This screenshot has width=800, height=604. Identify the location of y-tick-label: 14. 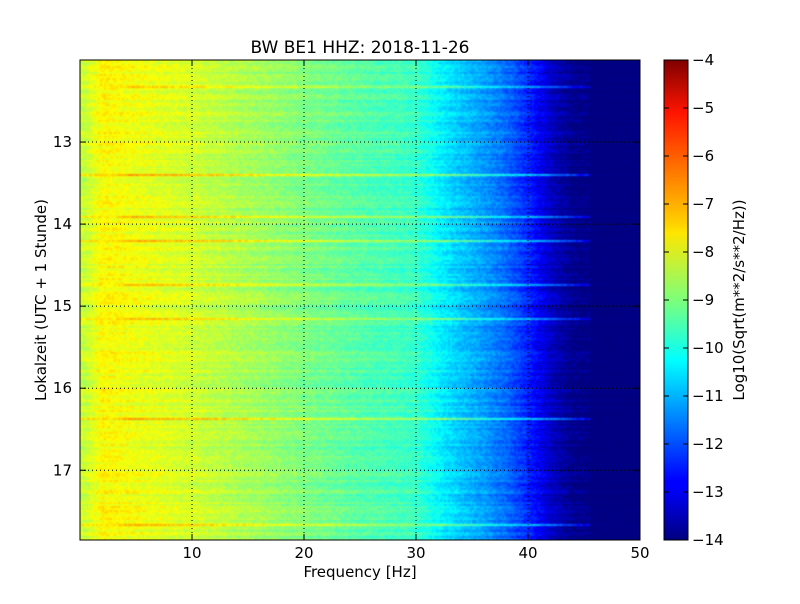
(62, 224).